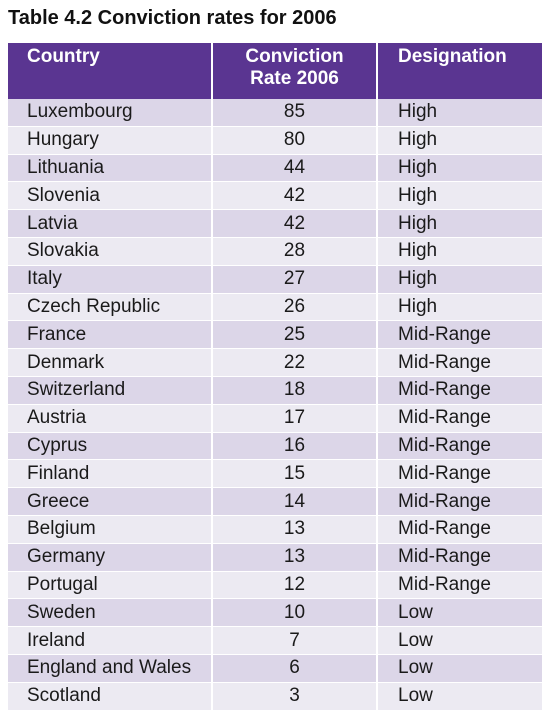 The image size is (552, 717). I want to click on table-row: Finland 15 Mid-Range, so click(275, 474).